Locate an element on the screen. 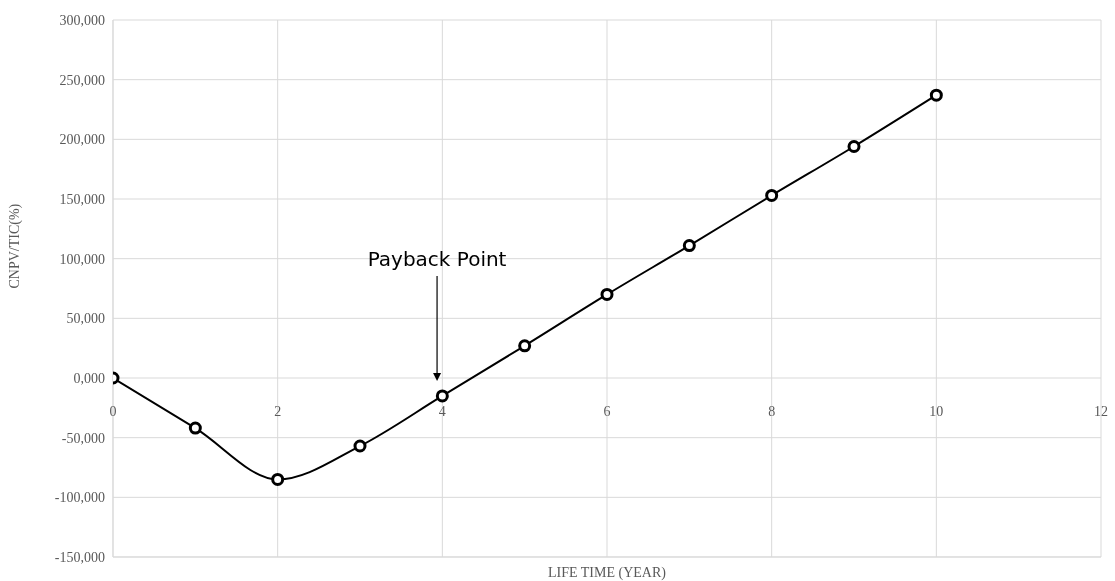  y-tick-label: 250,000 is located at coordinates (82, 80).